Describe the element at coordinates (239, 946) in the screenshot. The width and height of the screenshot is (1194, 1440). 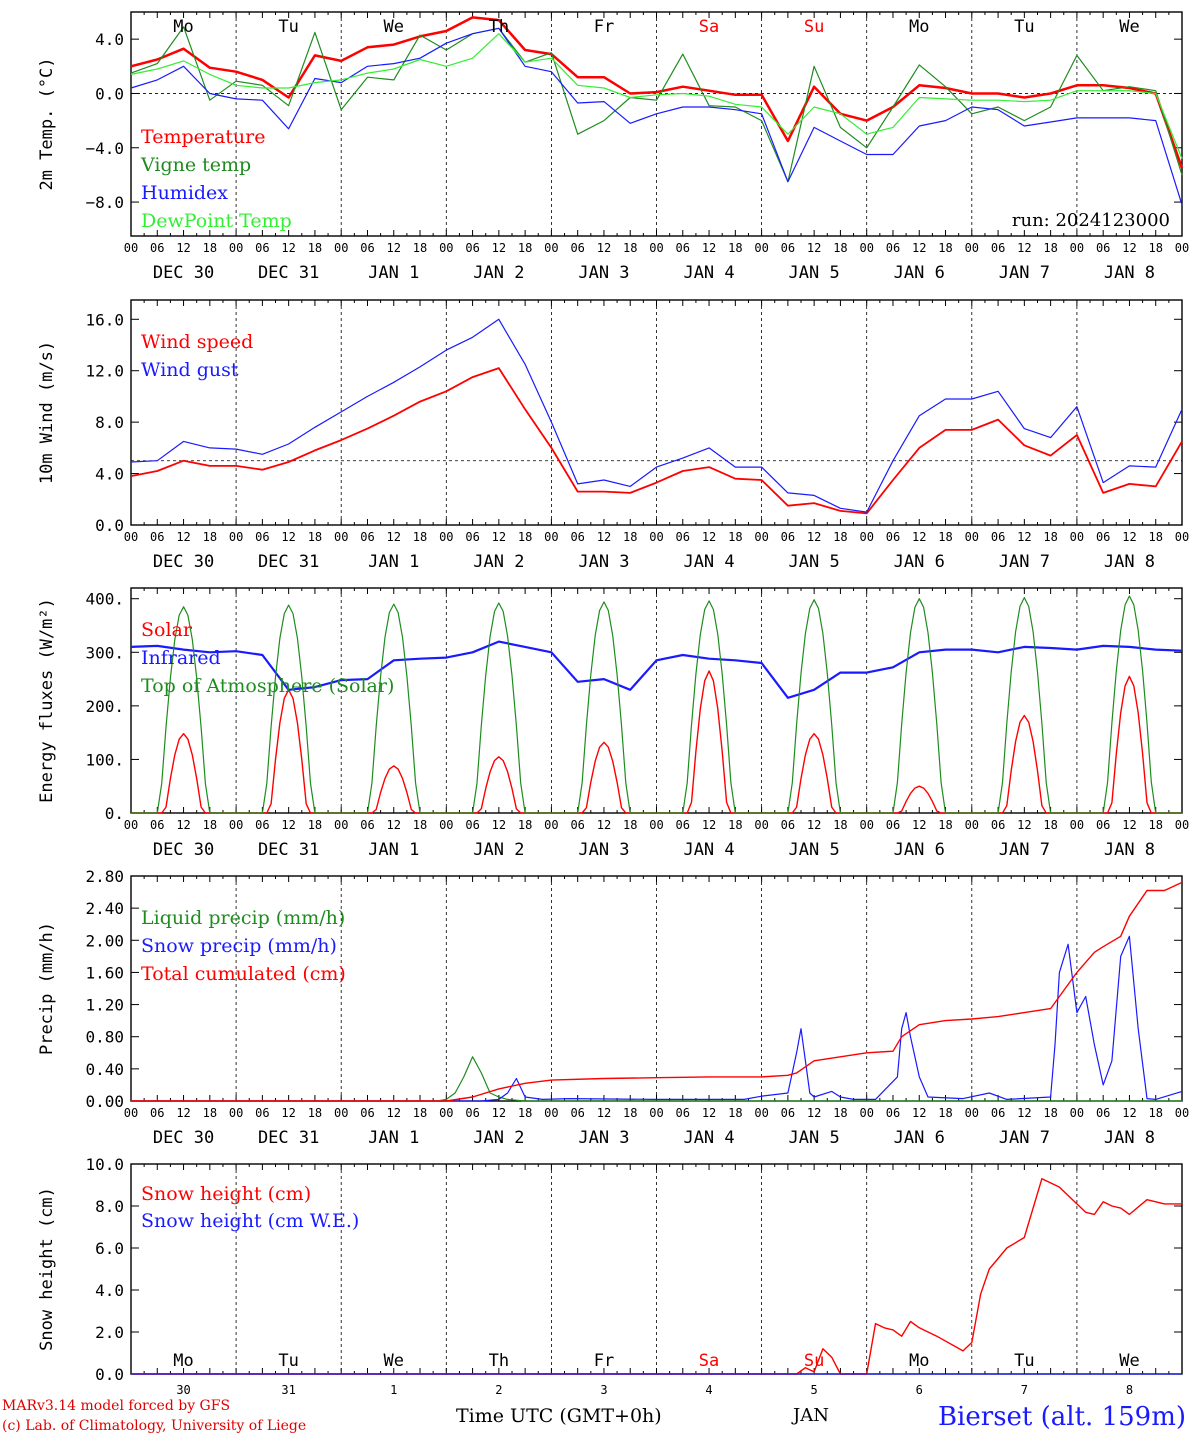
I see `legend-entry: Snow precip (mm/h)` at that location.